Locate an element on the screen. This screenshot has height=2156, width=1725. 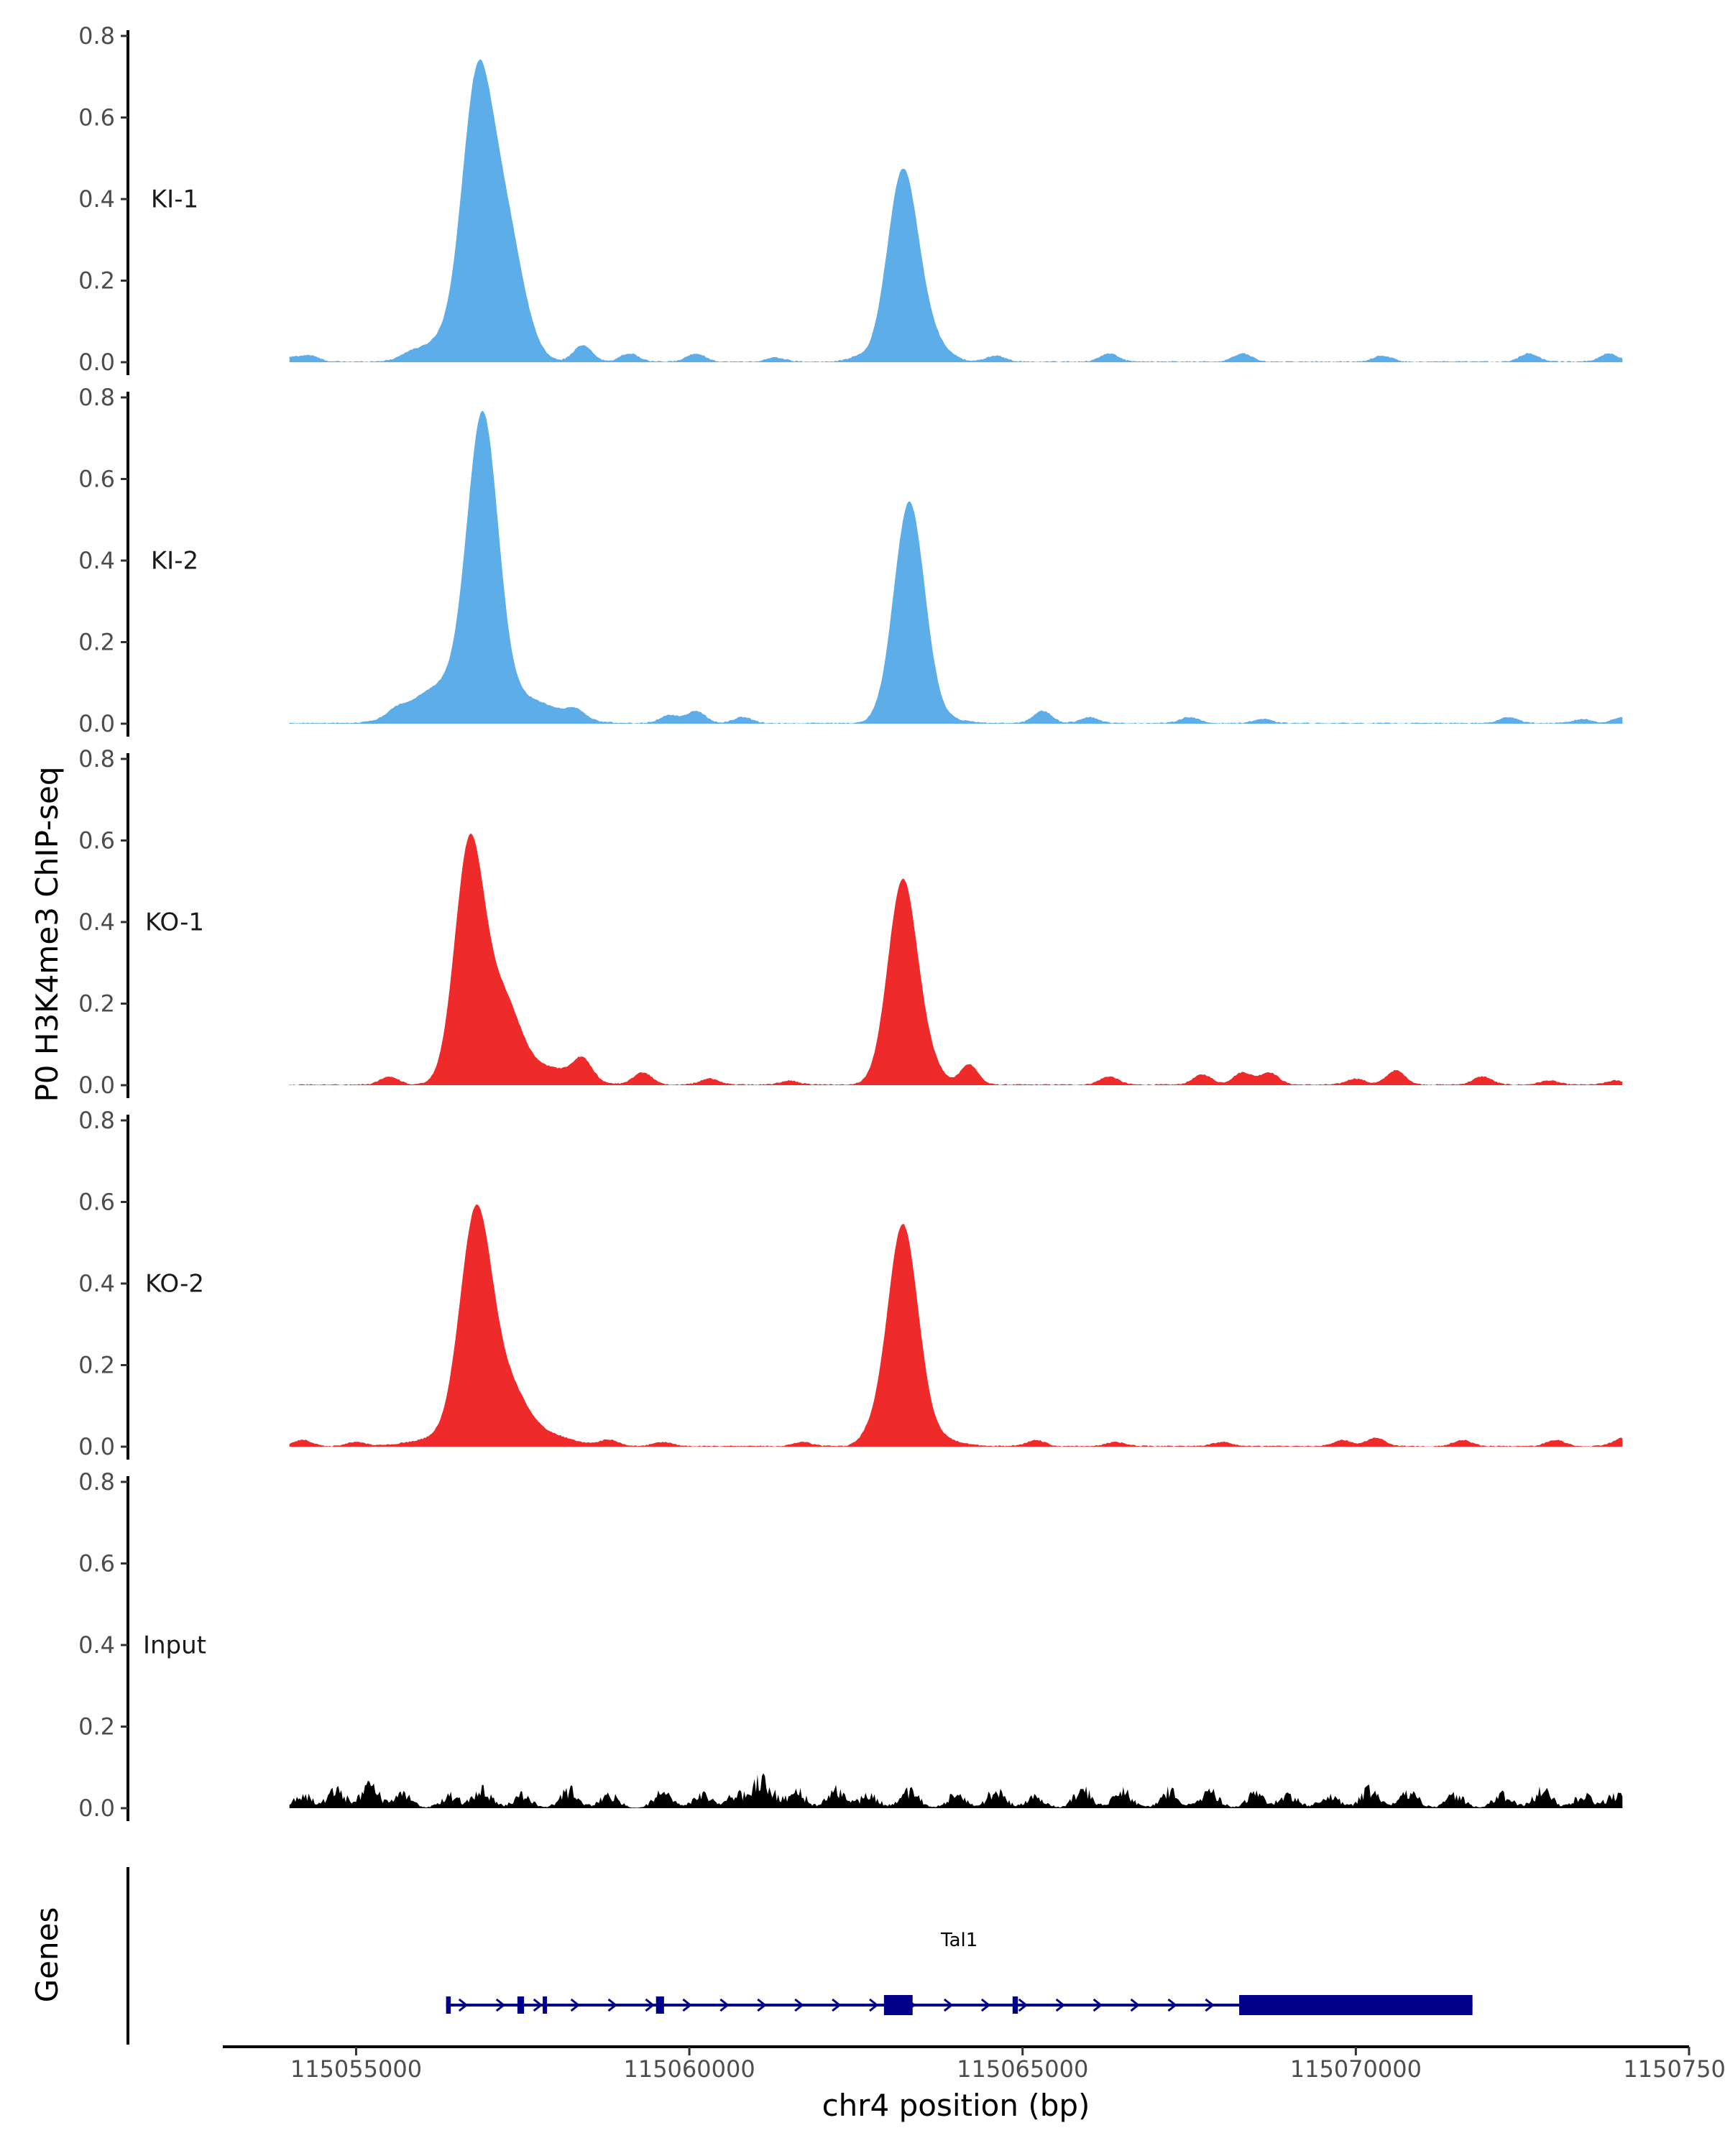
track-ko-2: 0.0 0.2 0.4 0.6 0.8 KO-2 is located at coordinates (850, 1283).